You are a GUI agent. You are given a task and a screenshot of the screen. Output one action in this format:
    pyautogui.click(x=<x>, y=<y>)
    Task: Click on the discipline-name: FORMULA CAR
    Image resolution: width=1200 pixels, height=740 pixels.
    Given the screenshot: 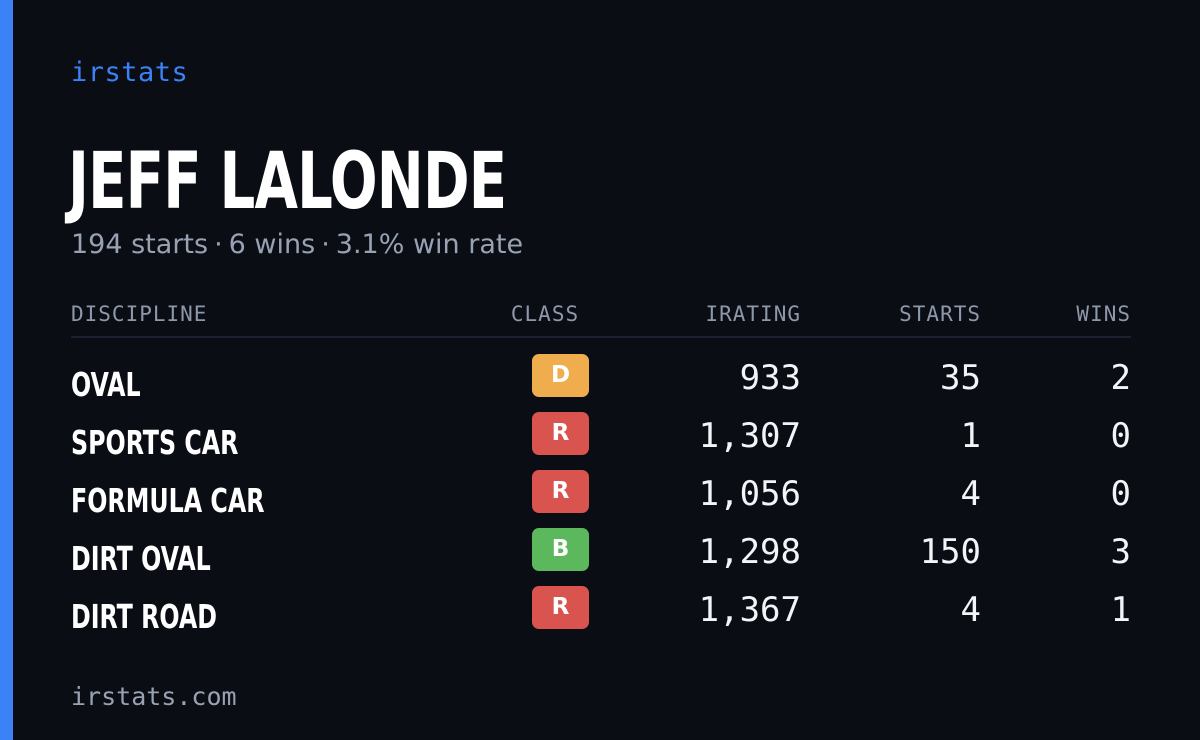 What is the action you would take?
    pyautogui.click(x=168, y=500)
    